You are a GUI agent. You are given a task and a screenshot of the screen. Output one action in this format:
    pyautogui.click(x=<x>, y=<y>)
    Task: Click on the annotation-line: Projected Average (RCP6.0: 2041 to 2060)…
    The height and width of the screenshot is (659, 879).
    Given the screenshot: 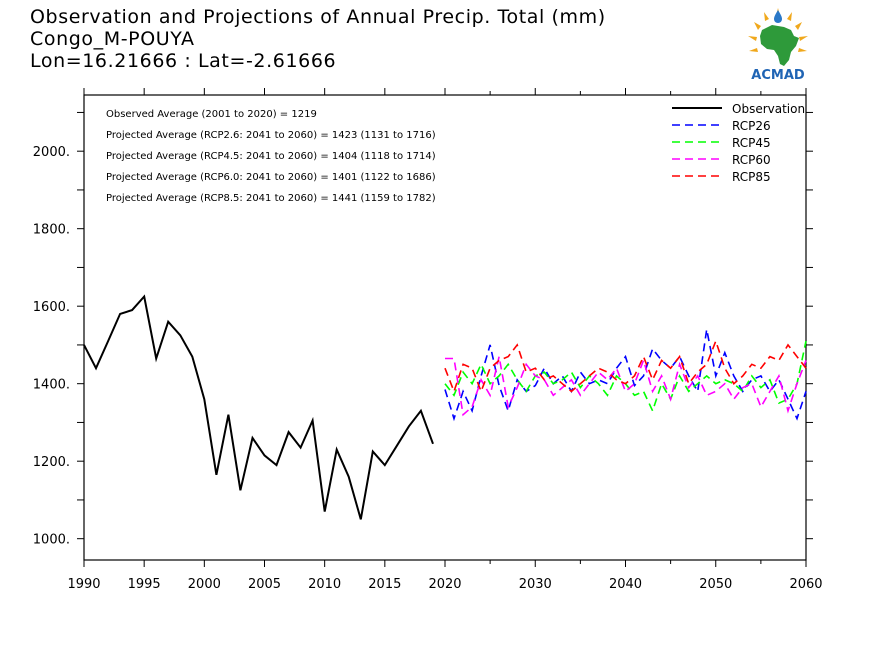 What is the action you would take?
    pyautogui.click(x=271, y=177)
    